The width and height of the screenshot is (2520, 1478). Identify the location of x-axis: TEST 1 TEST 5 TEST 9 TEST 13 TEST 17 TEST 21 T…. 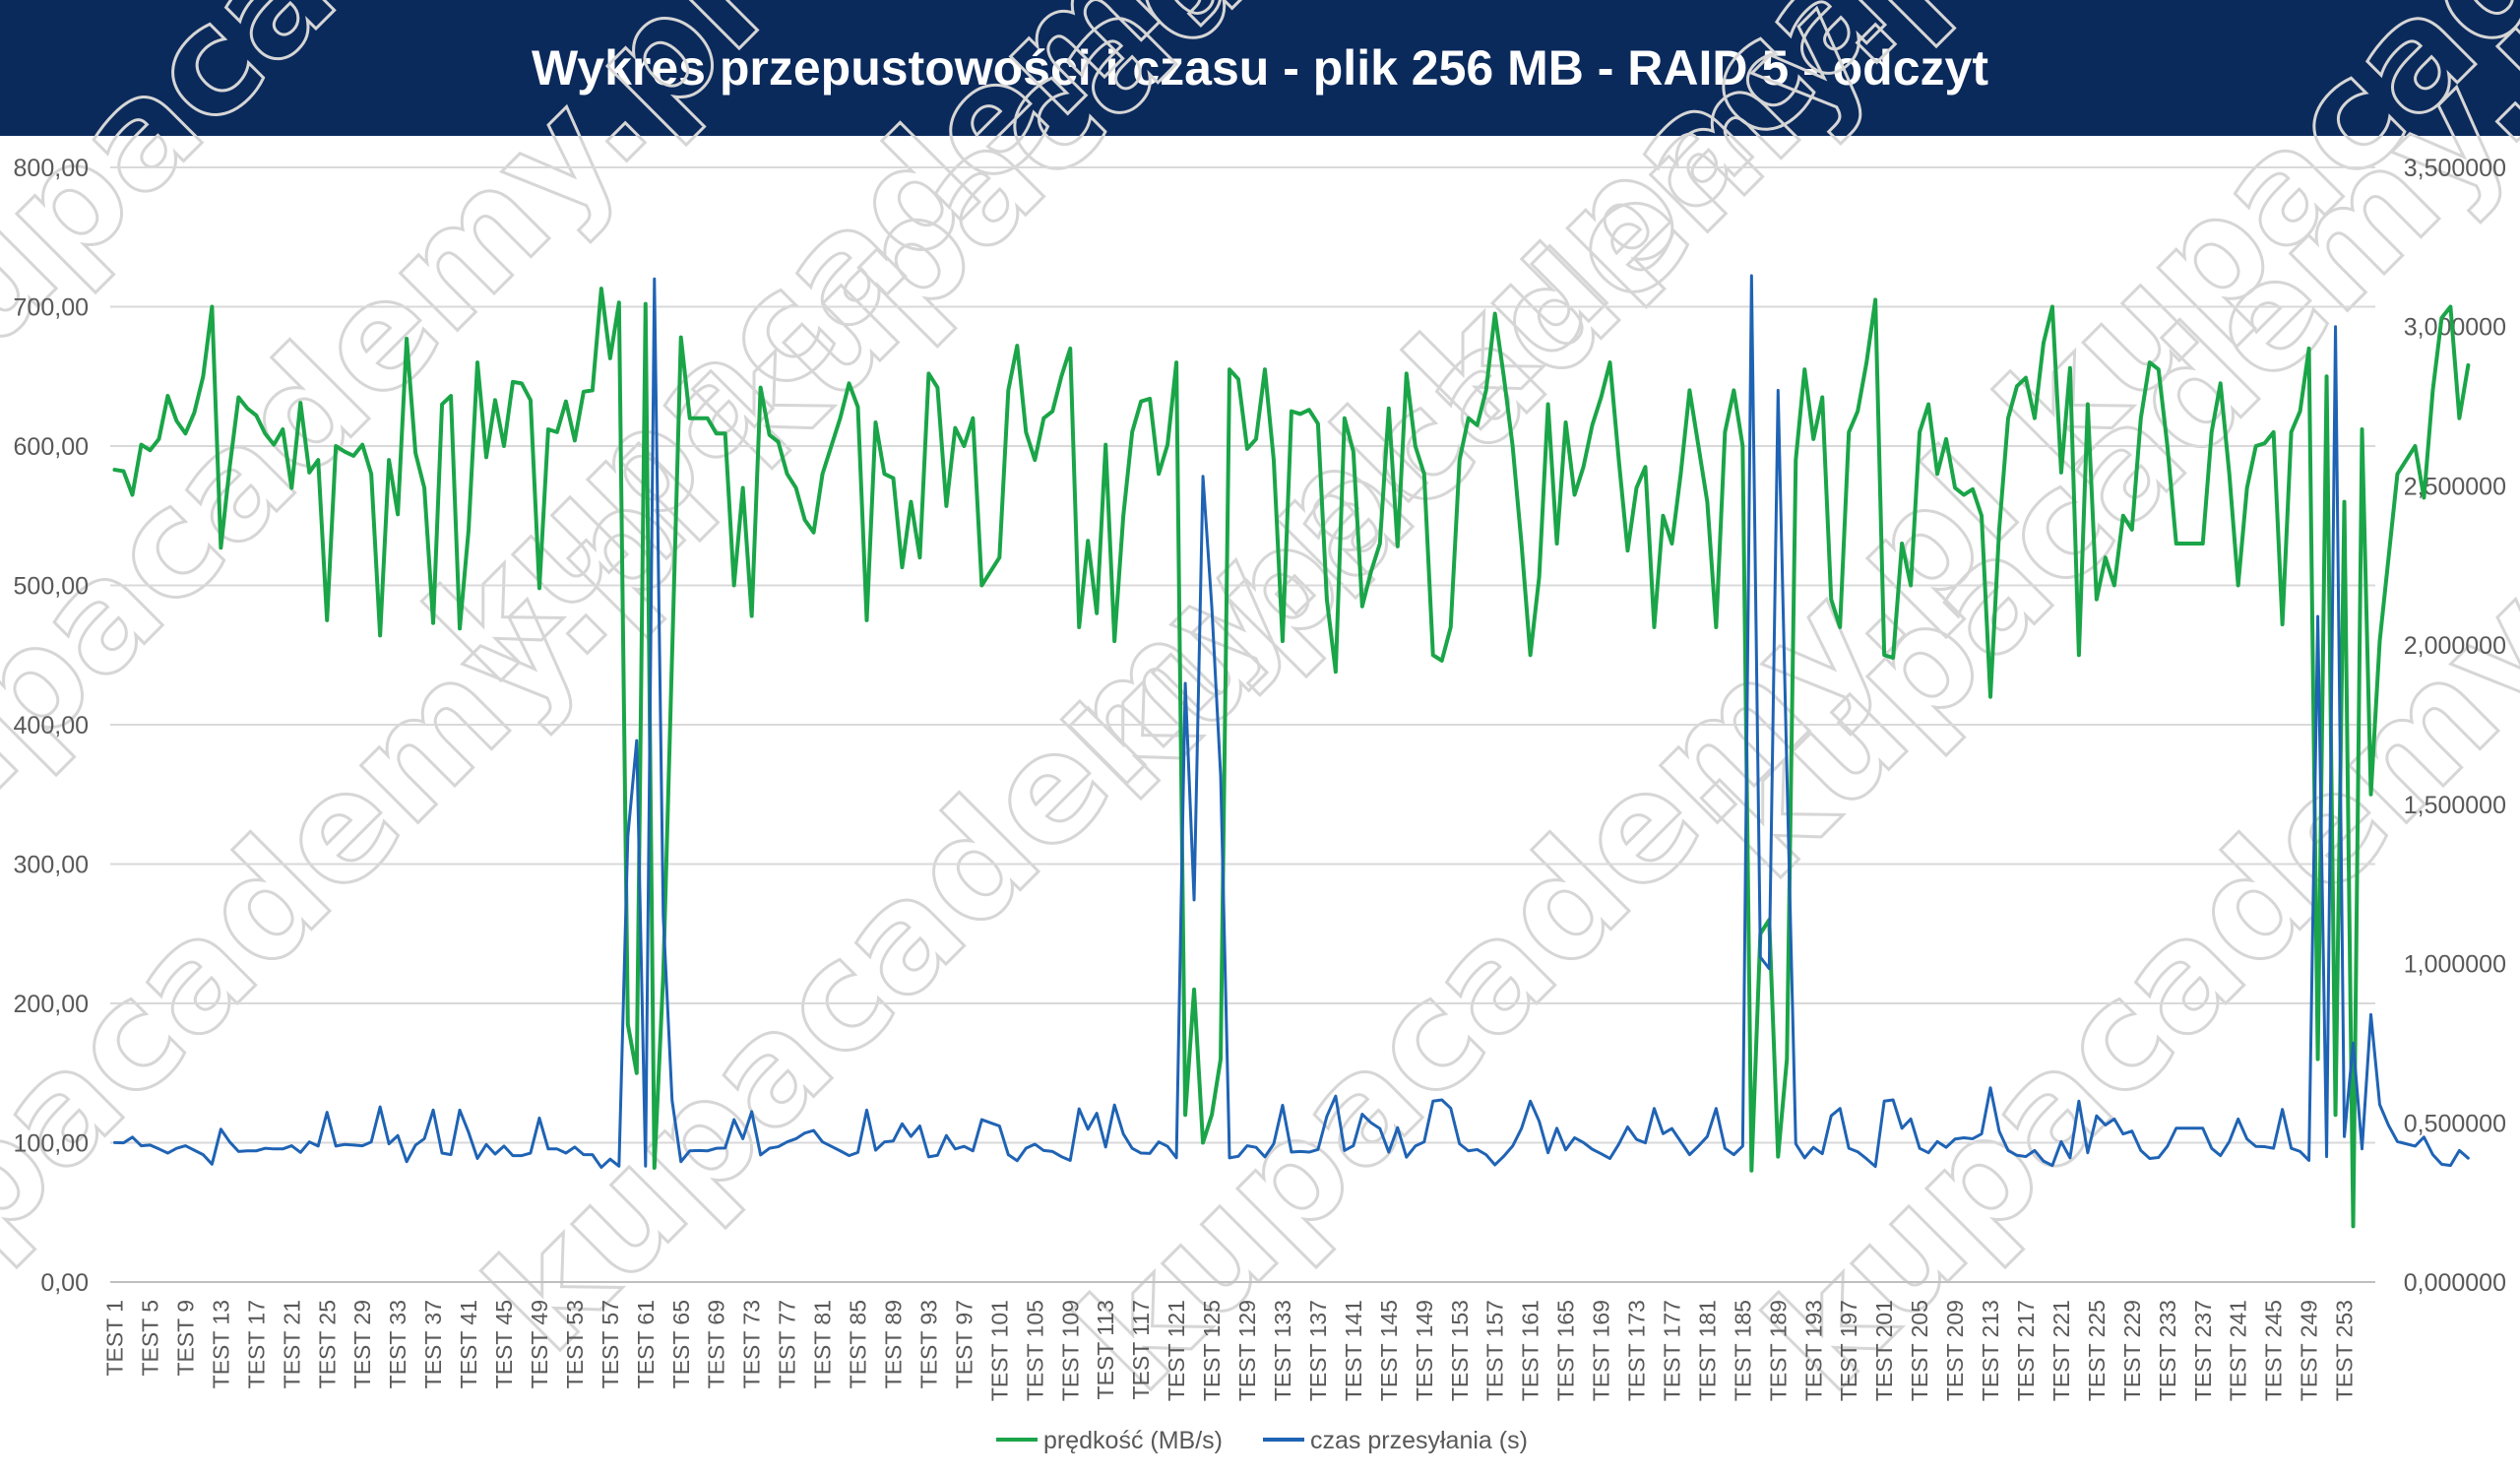
(1230, 1350).